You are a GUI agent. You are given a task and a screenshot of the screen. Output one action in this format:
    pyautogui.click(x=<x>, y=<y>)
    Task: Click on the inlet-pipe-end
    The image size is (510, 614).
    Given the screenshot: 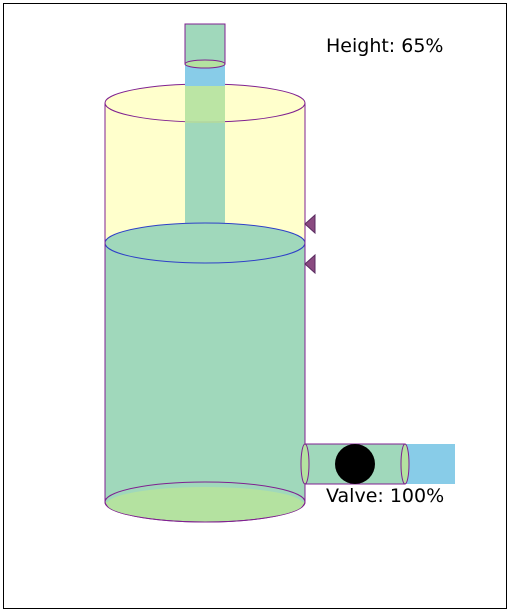 What is the action you would take?
    pyautogui.click(x=205, y=64)
    